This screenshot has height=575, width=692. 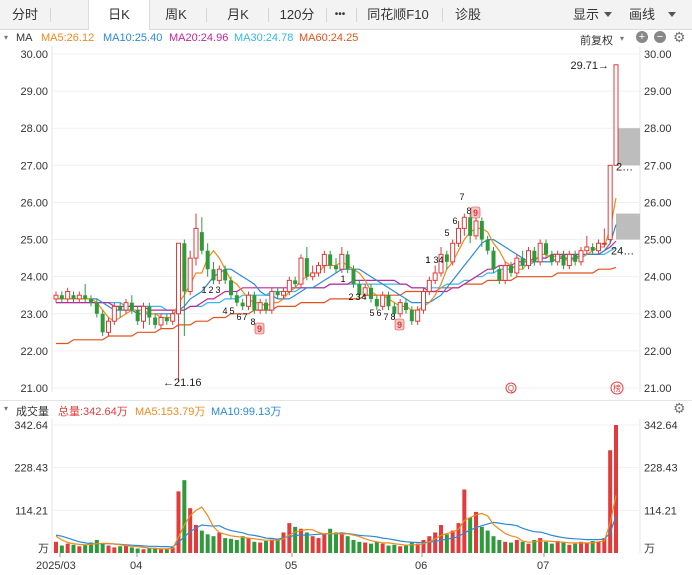 I want to click on tab-120min: 120分, so click(x=297, y=14).